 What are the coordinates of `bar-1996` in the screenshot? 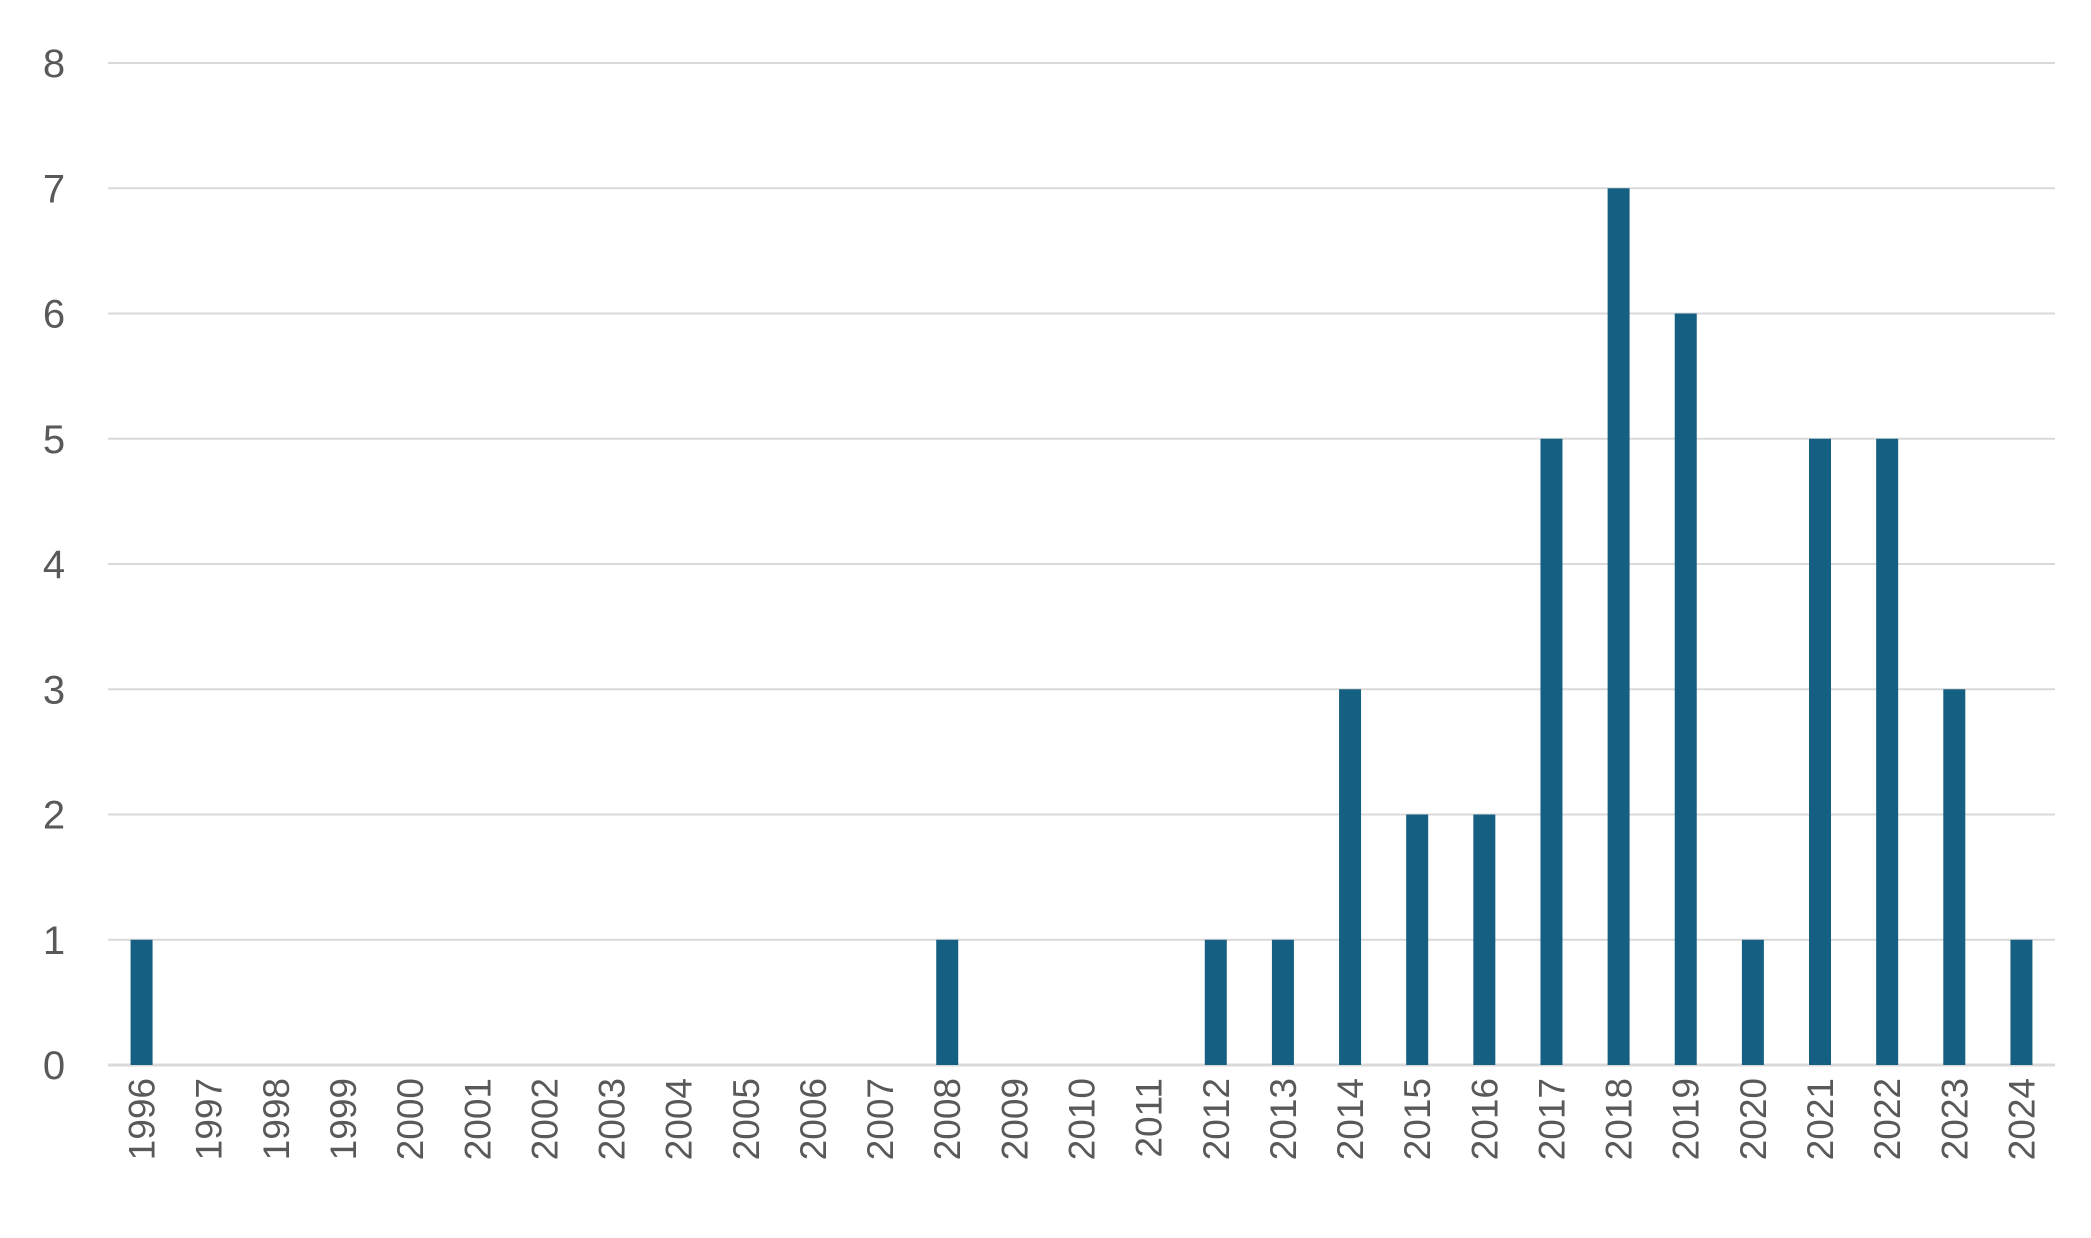 It's located at (141, 1002).